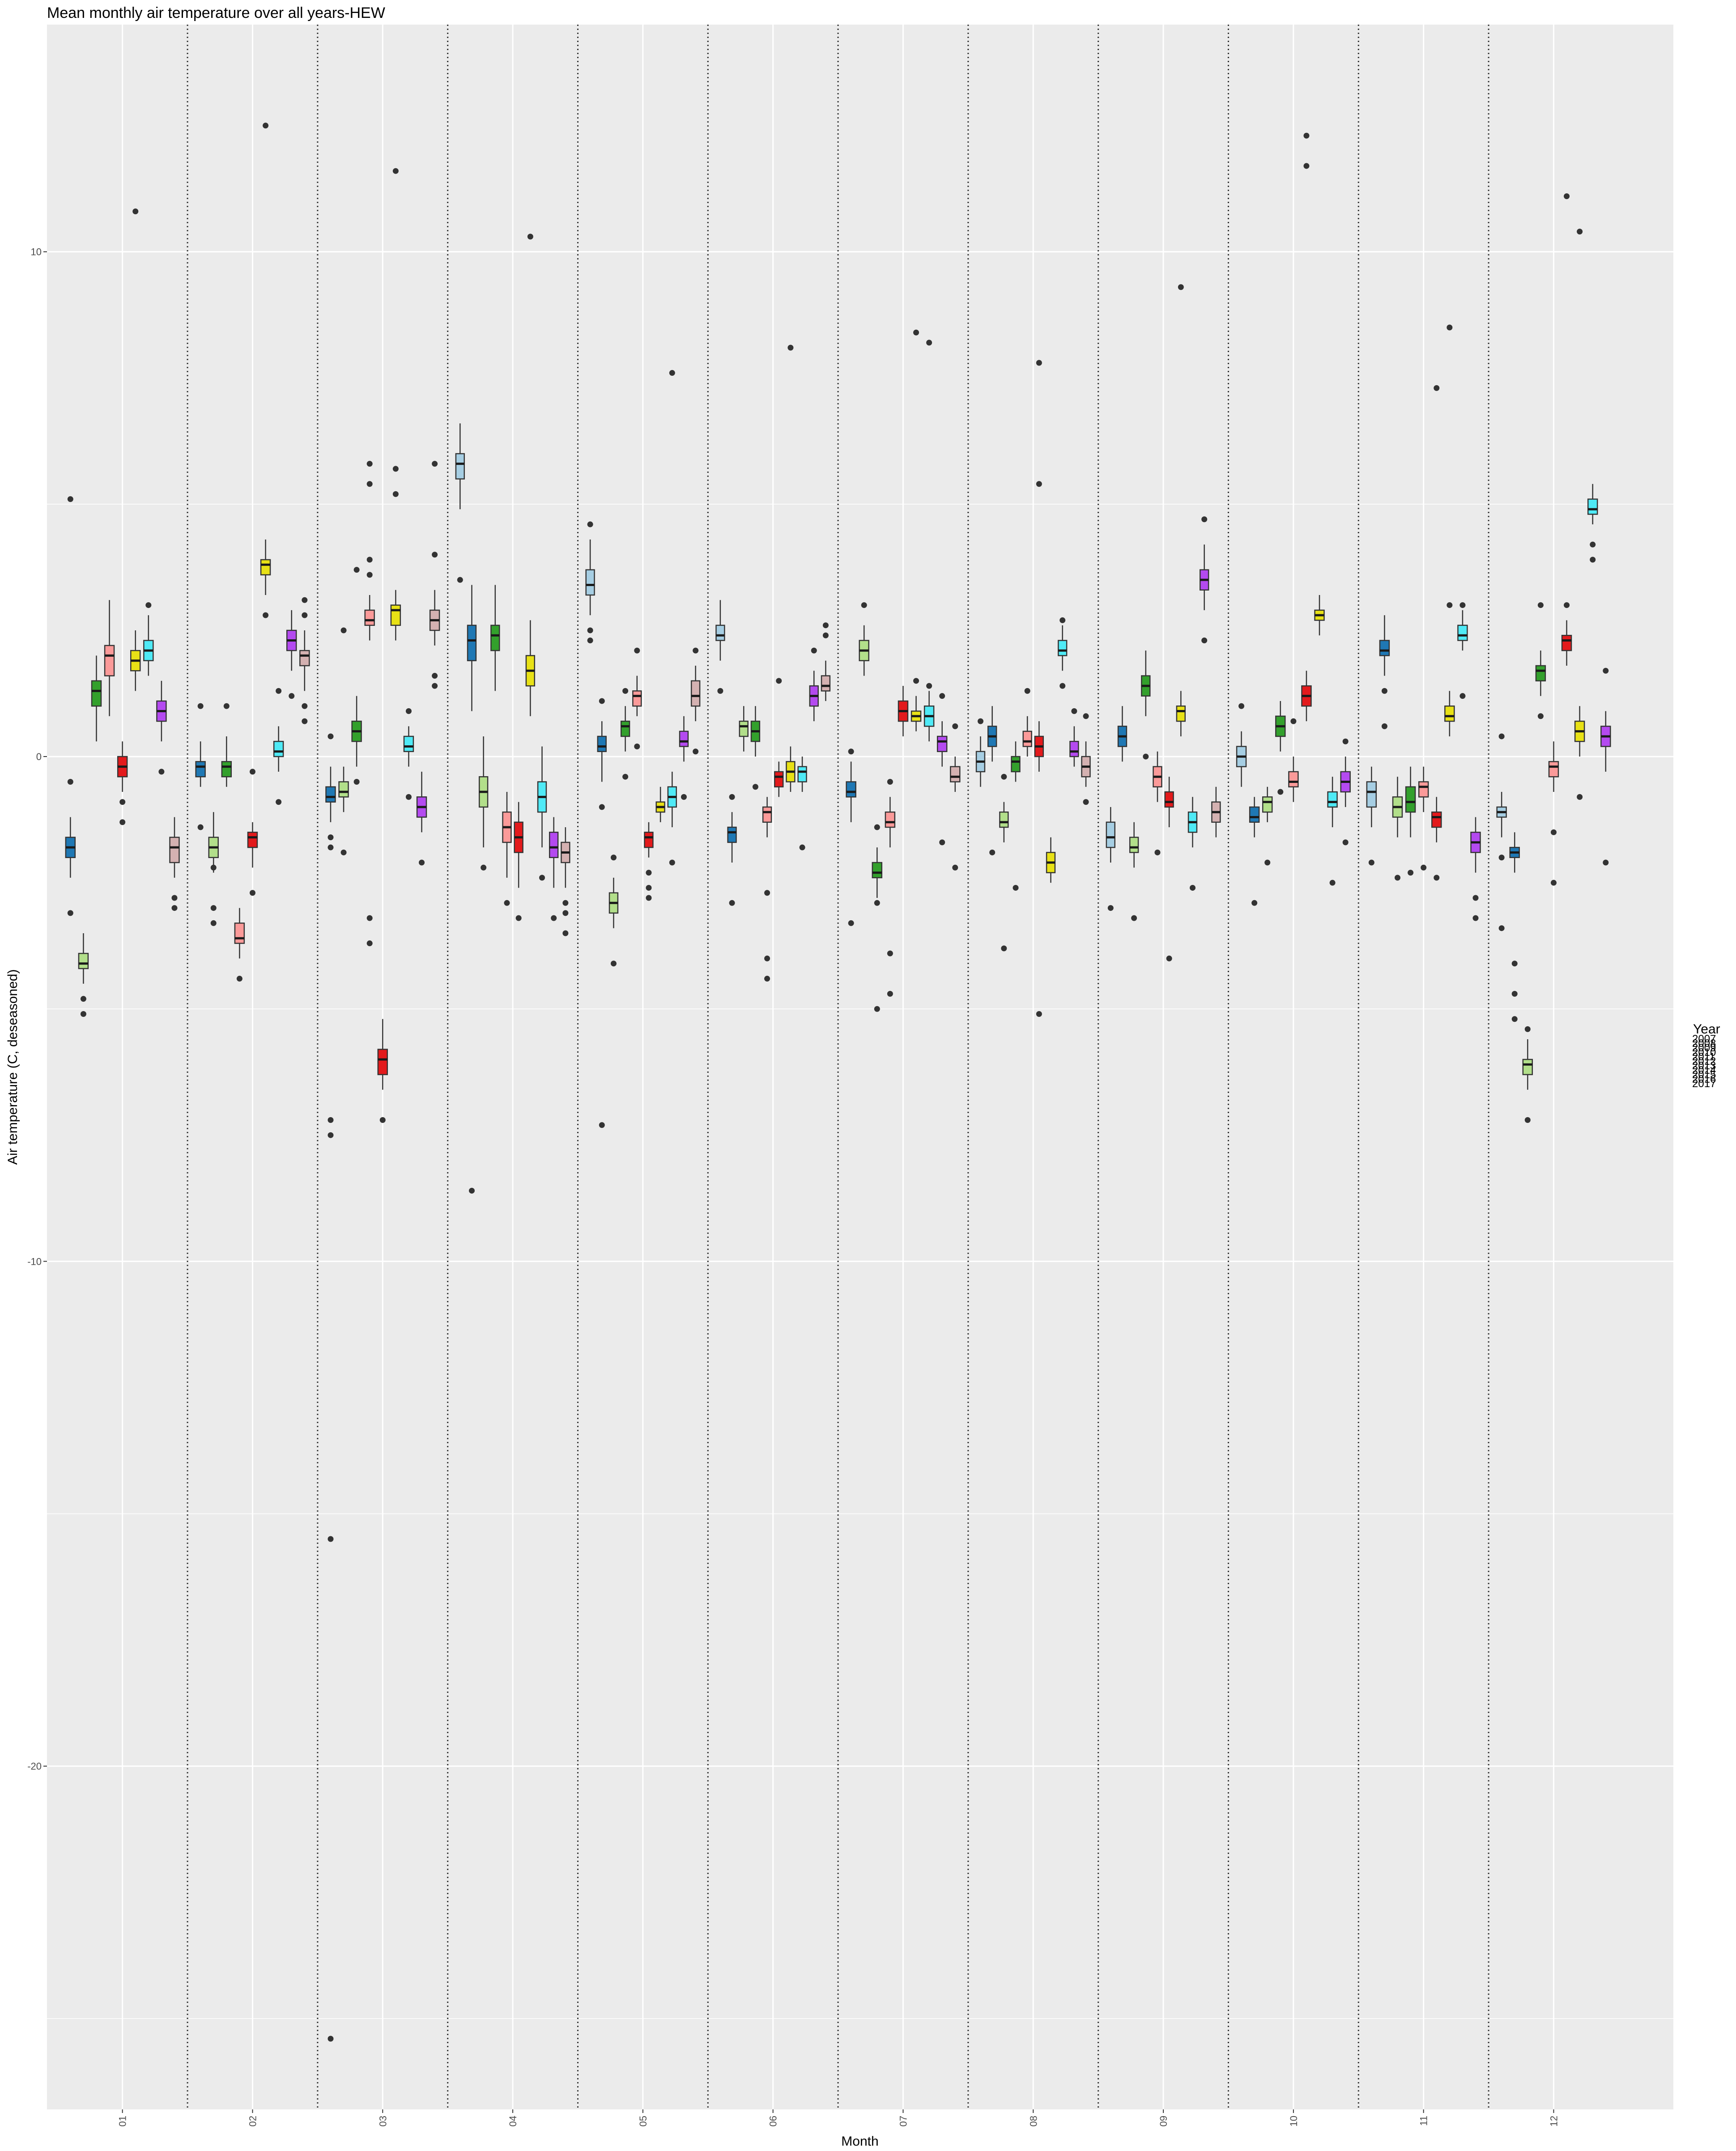 Image resolution: width=1736 pixels, height=2151 pixels. Describe the element at coordinates (162, 727) in the screenshot. I see `box-01-2015` at that location.